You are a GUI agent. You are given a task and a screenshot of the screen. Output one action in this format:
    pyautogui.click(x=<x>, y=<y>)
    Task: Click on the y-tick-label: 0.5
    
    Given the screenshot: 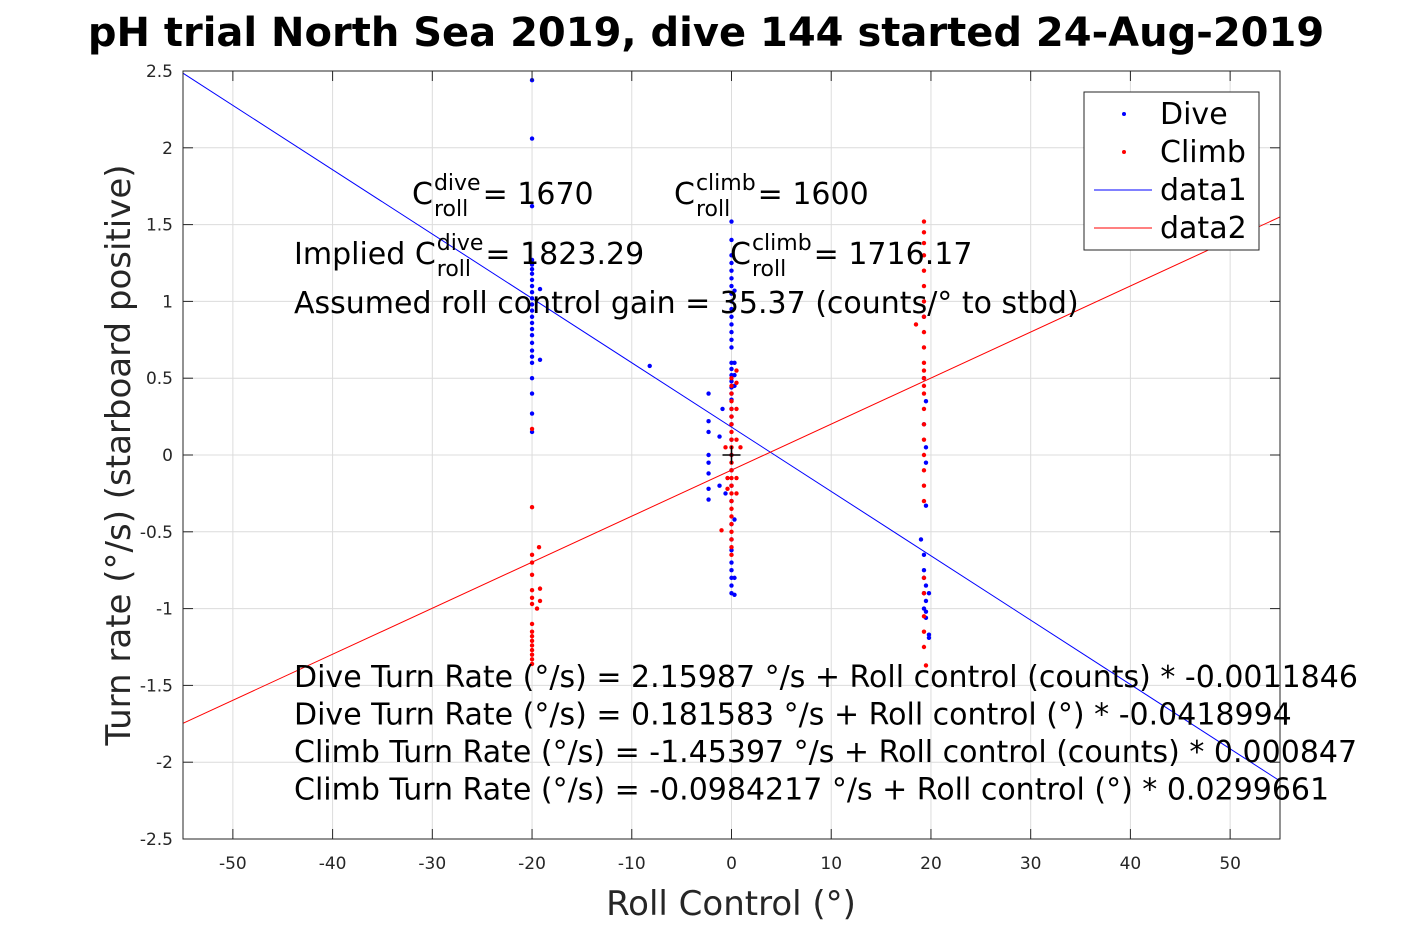 What is the action you would take?
    pyautogui.click(x=159, y=379)
    